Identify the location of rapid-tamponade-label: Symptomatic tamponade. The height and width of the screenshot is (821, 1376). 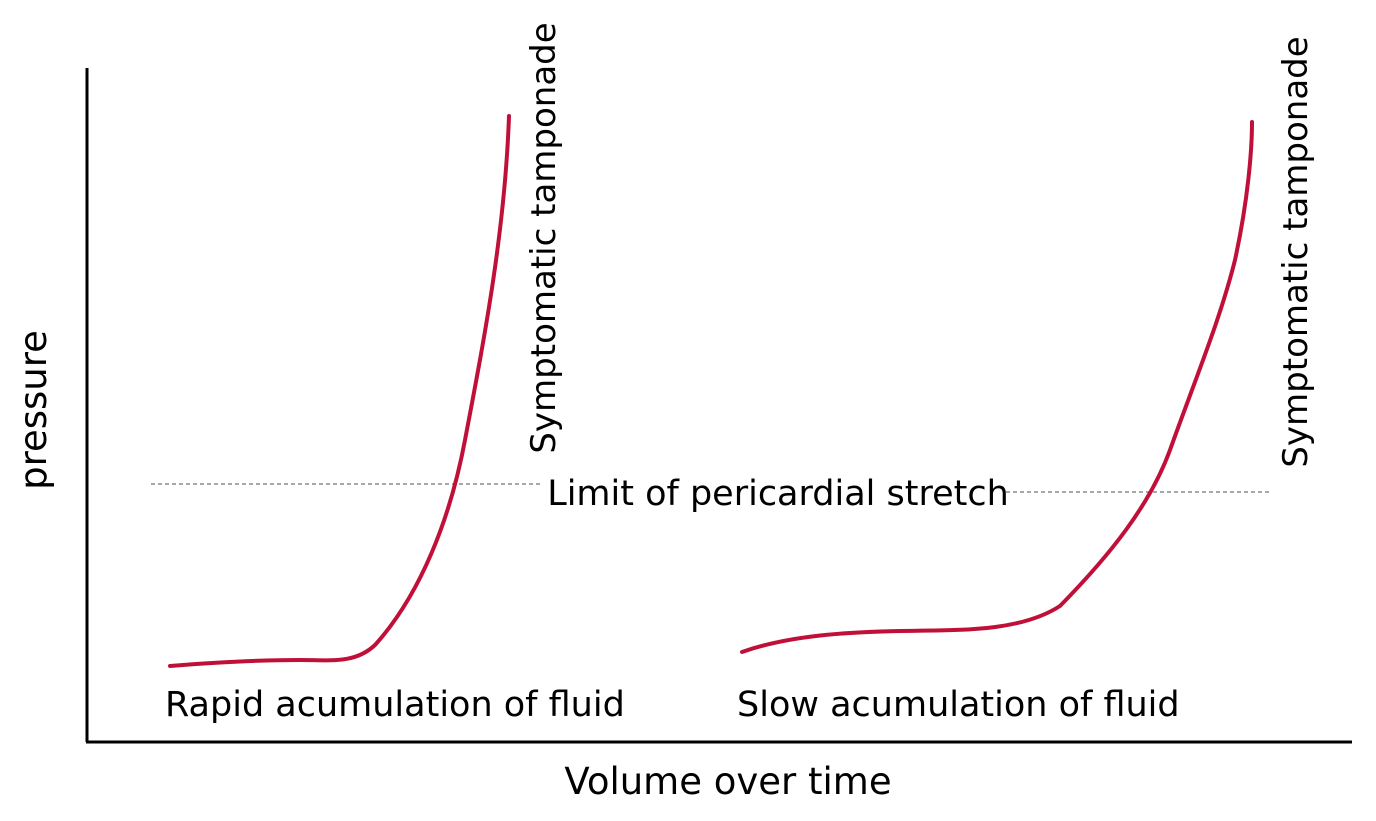
(544, 237).